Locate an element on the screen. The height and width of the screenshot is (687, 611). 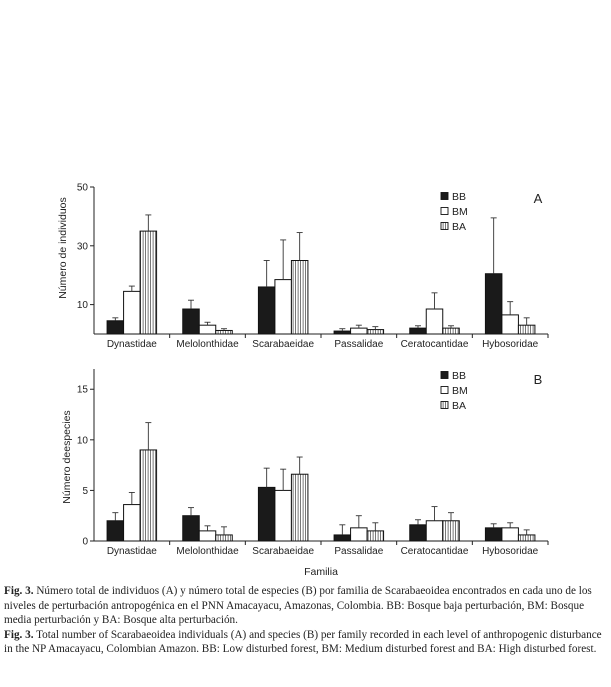
panel-a-legend-label-bm: BM is located at coordinates (460, 212).